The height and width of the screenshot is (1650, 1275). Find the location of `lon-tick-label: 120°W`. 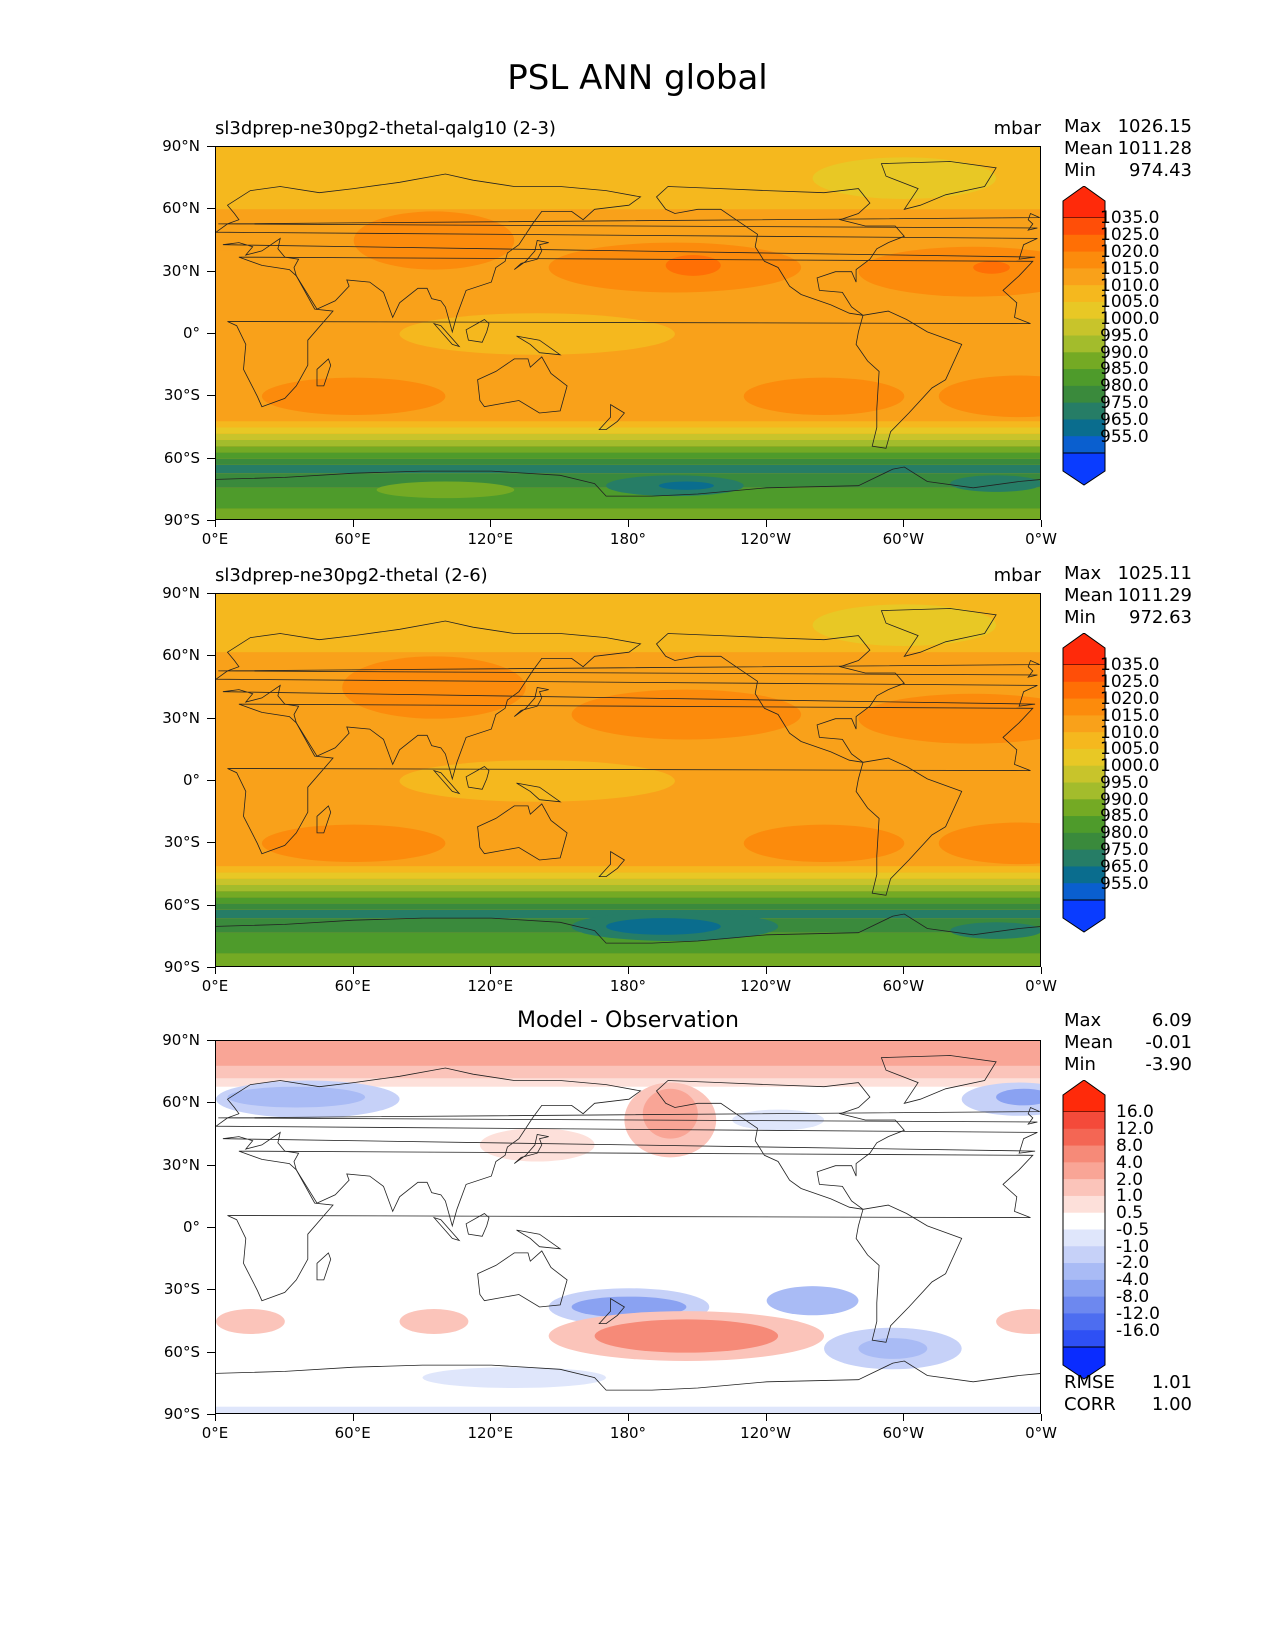

lon-tick-label: 120°W is located at coordinates (766, 539).